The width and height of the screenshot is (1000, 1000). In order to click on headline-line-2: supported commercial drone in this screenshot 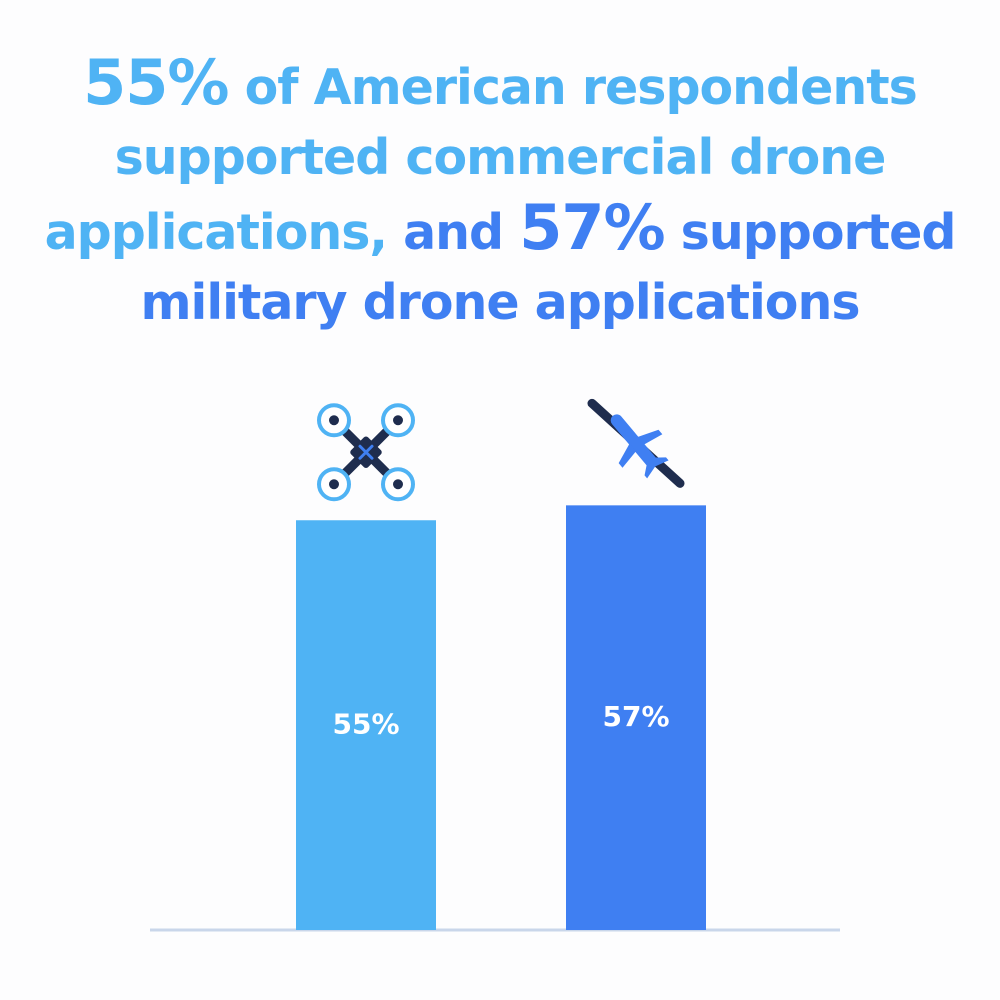, I will do `click(500, 158)`.